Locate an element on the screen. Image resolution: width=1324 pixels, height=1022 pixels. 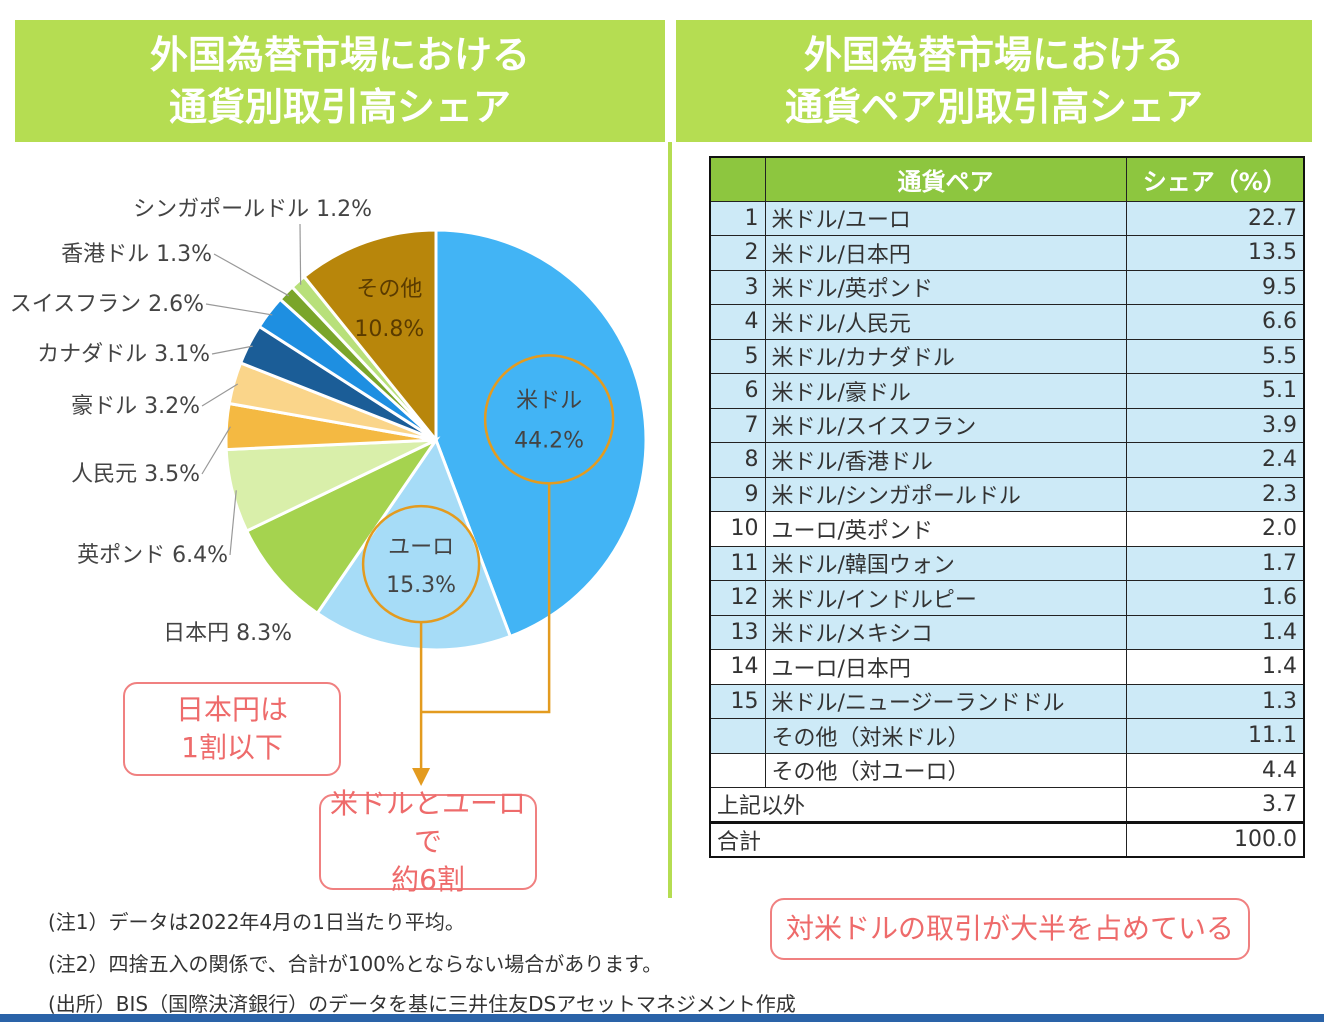
row-pair: 米ドル/日本円 is located at coordinates (945, 253).